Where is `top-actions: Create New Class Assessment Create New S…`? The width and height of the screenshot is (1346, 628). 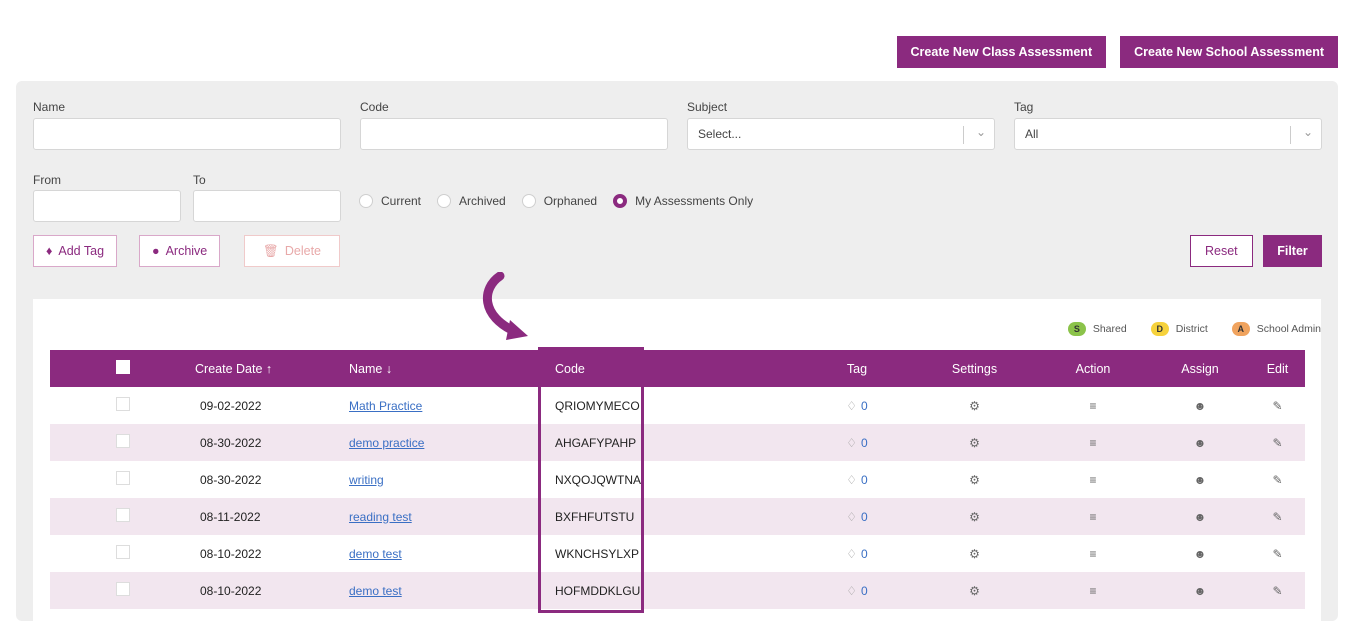
top-actions: Create New Class Assessment Create New S… is located at coordinates (1117, 52).